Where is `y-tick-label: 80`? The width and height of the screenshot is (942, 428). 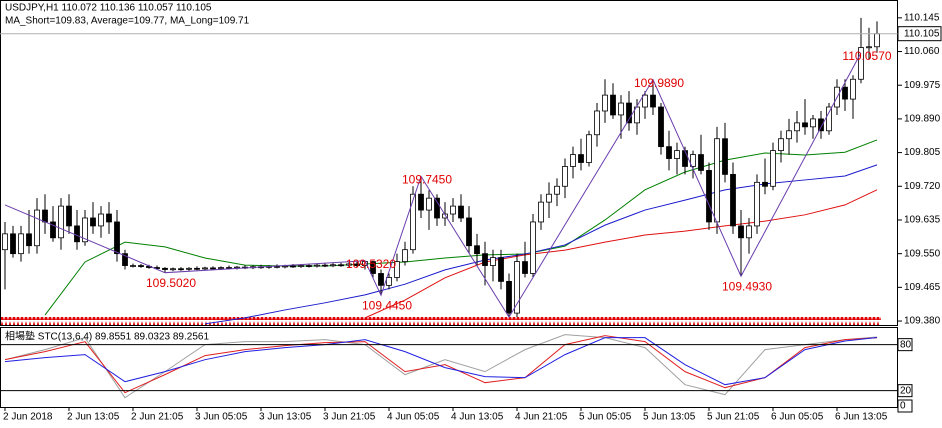
y-tick-label: 80 is located at coordinates (906, 344).